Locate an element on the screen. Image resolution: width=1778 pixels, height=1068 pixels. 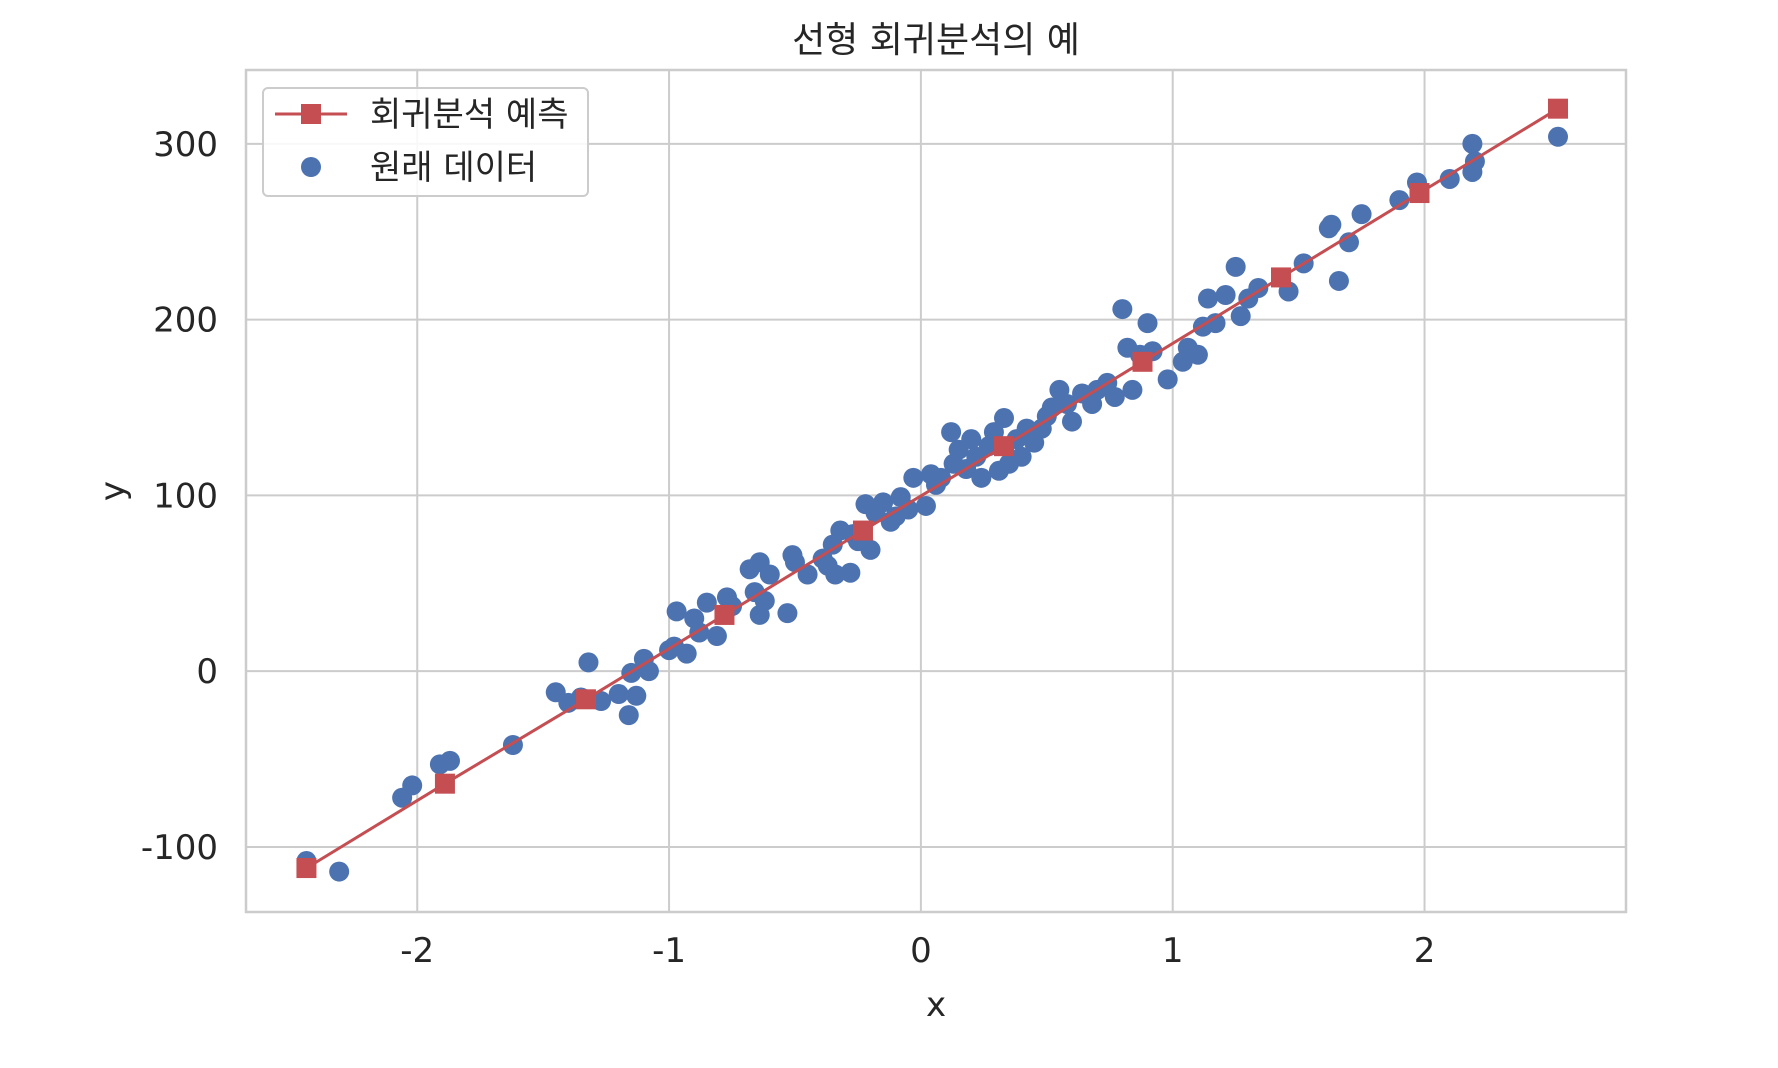
legend-circle-marker is located at coordinates (311, 167).